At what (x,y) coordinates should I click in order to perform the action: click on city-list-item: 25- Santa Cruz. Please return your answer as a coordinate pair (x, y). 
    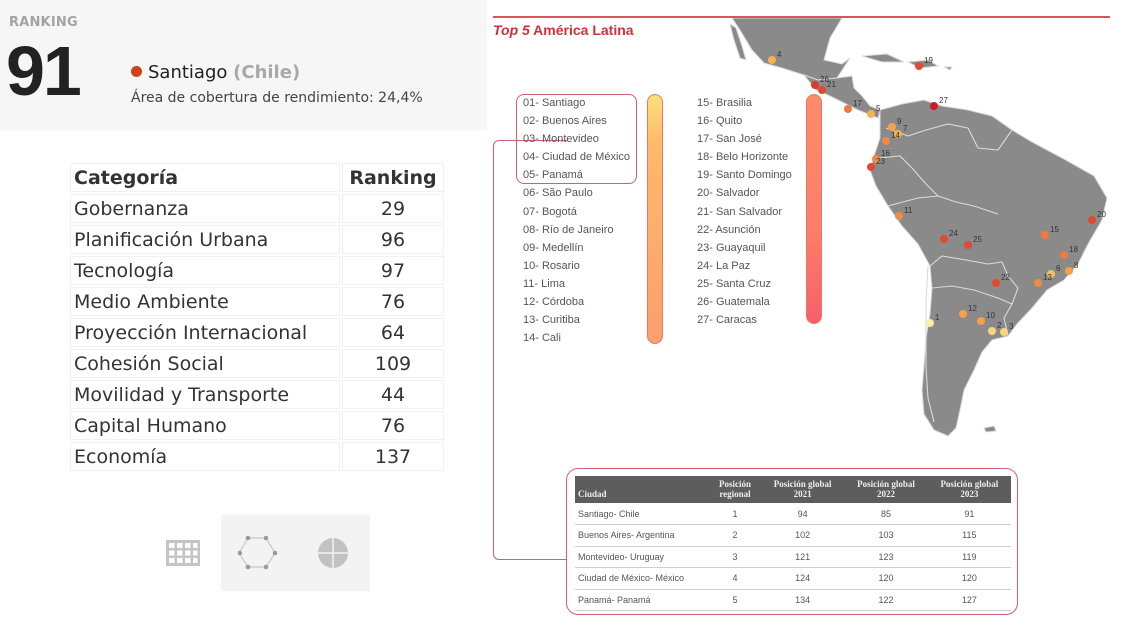
    Looking at the image, I should click on (734, 283).